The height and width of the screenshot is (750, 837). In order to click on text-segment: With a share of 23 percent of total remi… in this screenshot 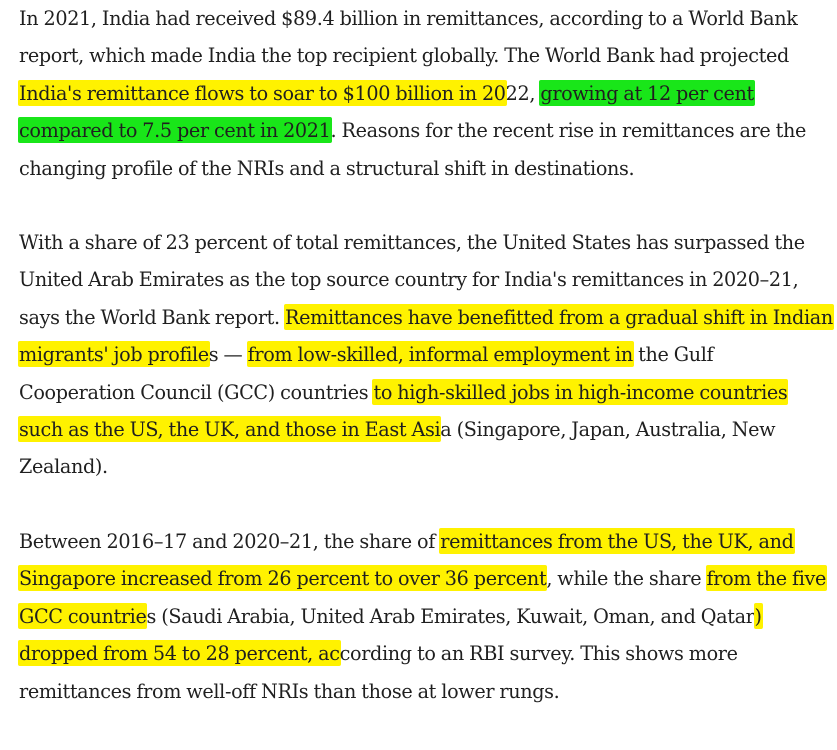, I will do `click(412, 280)`.